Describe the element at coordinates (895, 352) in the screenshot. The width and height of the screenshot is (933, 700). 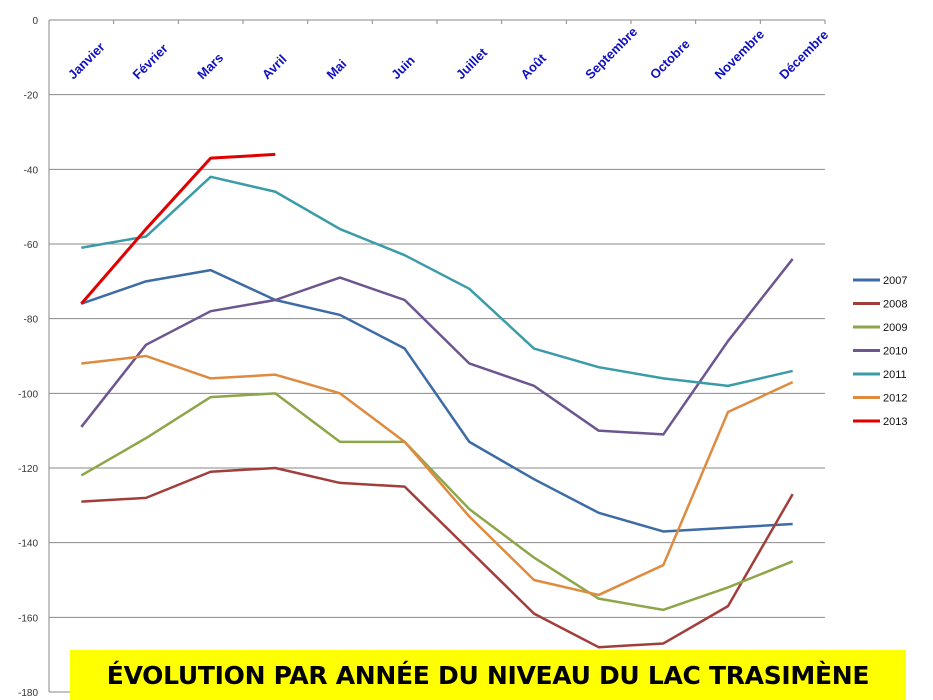
I see `legend-label-2010: 2010` at that location.